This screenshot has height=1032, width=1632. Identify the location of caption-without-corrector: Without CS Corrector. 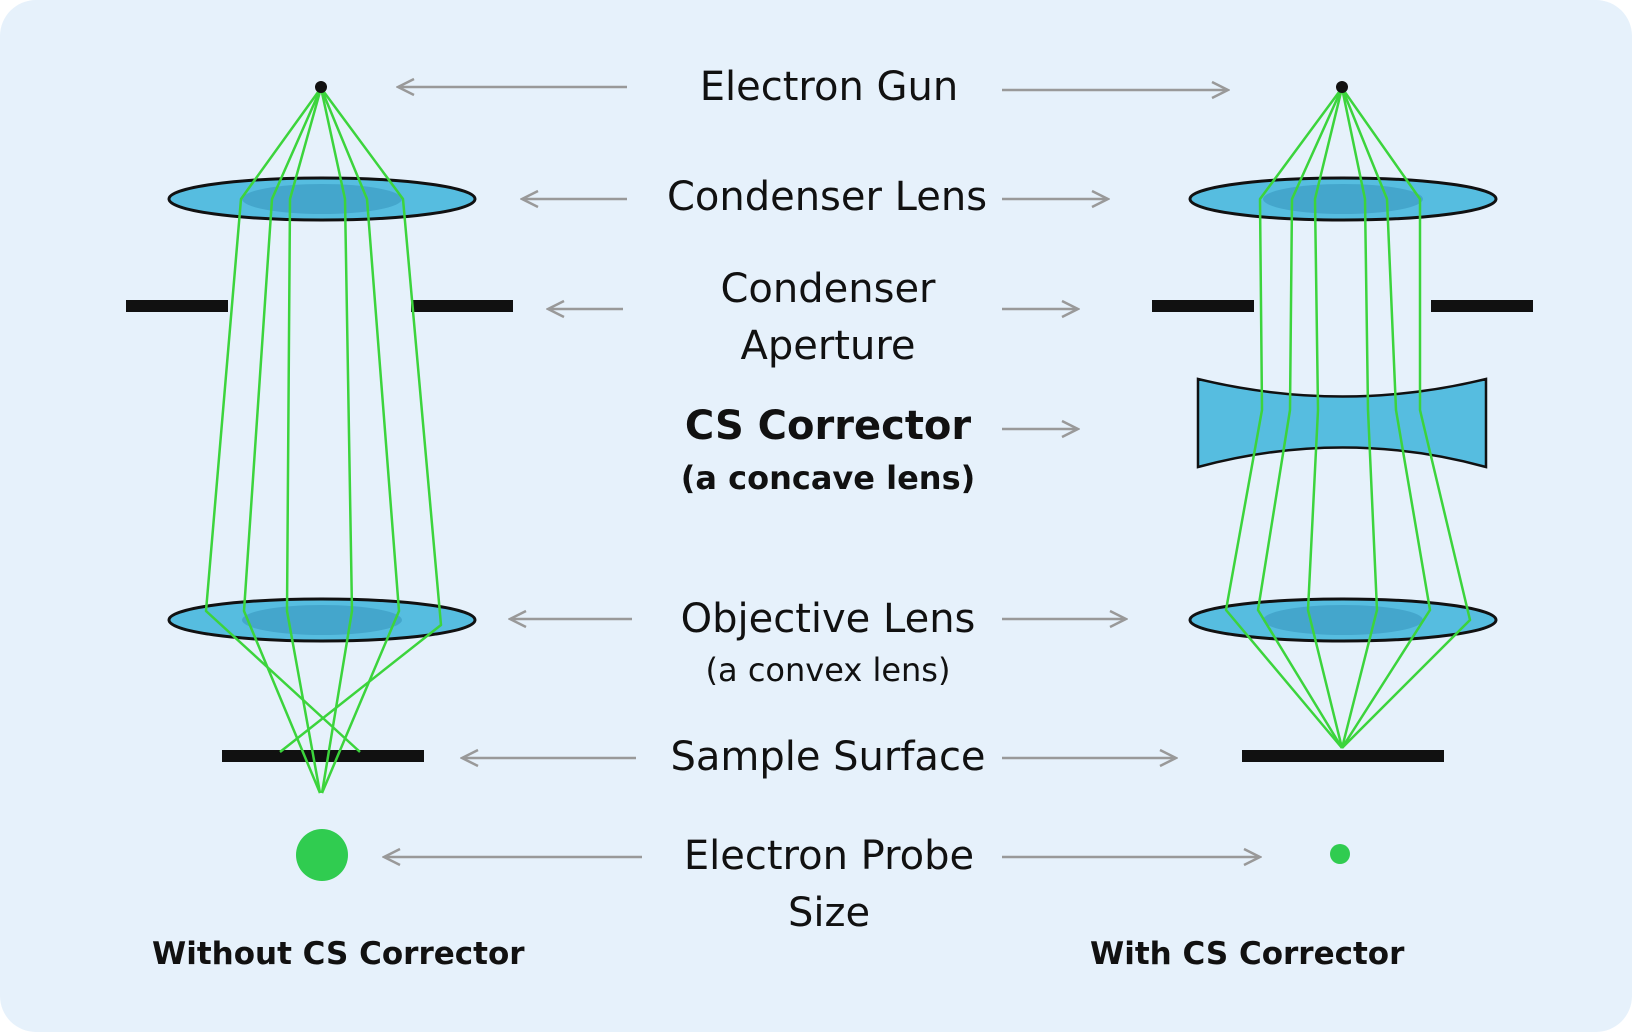
(338, 954).